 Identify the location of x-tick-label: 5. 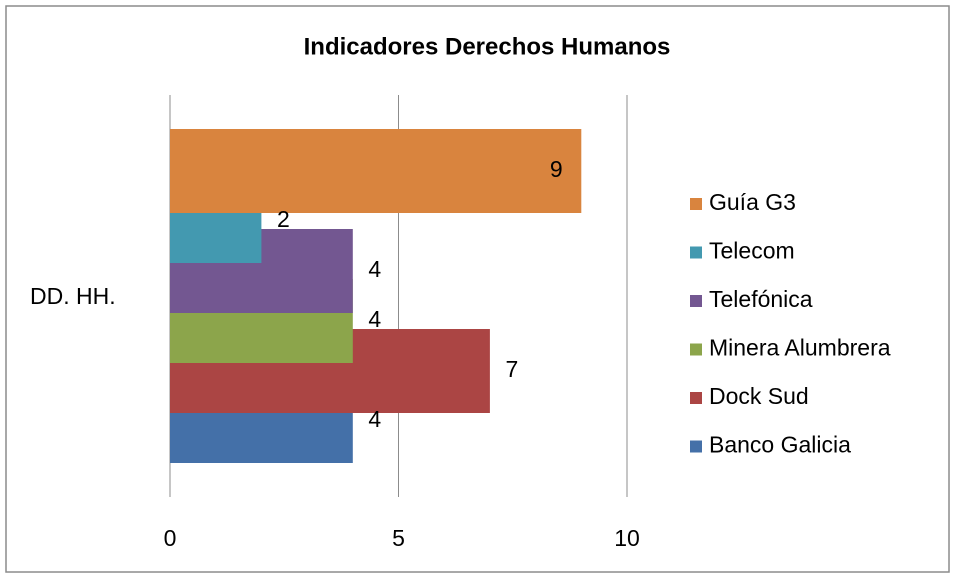
(398, 538).